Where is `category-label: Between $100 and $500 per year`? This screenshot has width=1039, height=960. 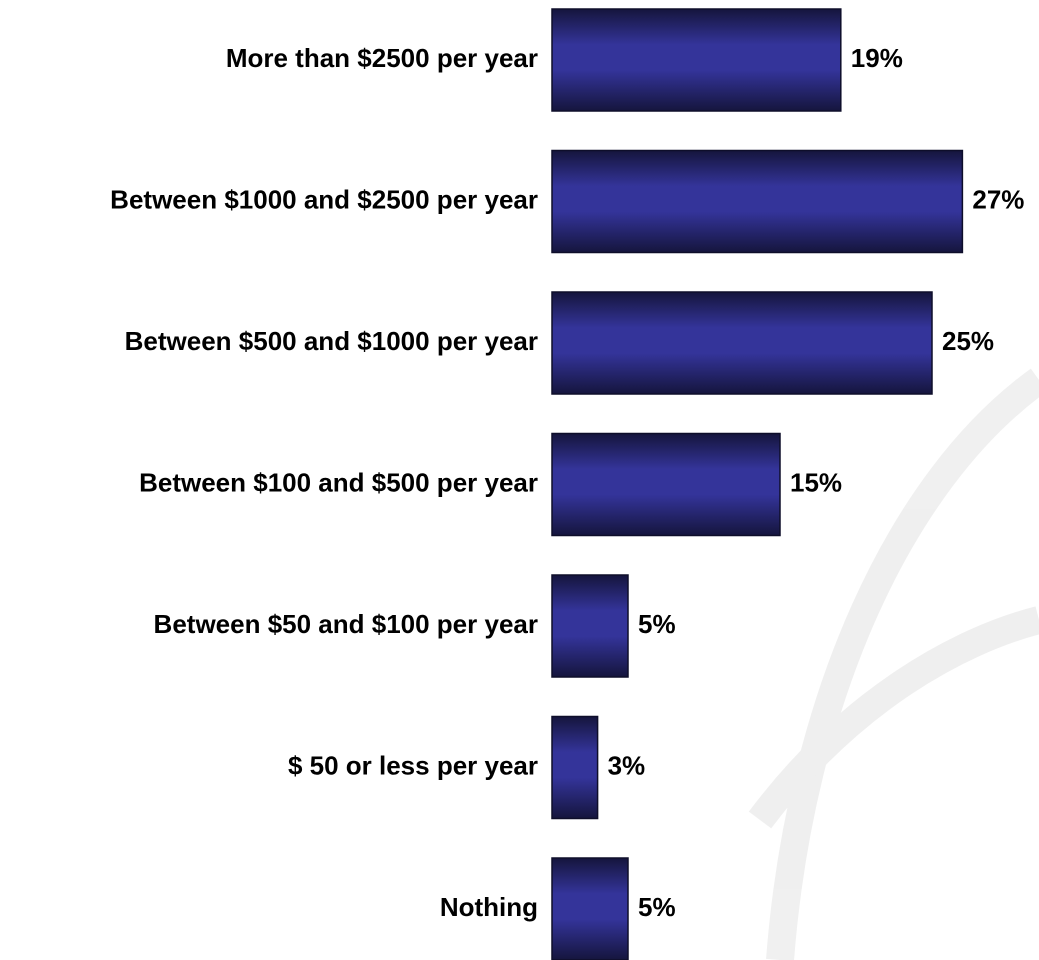
category-label: Between $100 and $500 per year is located at coordinates (338, 482).